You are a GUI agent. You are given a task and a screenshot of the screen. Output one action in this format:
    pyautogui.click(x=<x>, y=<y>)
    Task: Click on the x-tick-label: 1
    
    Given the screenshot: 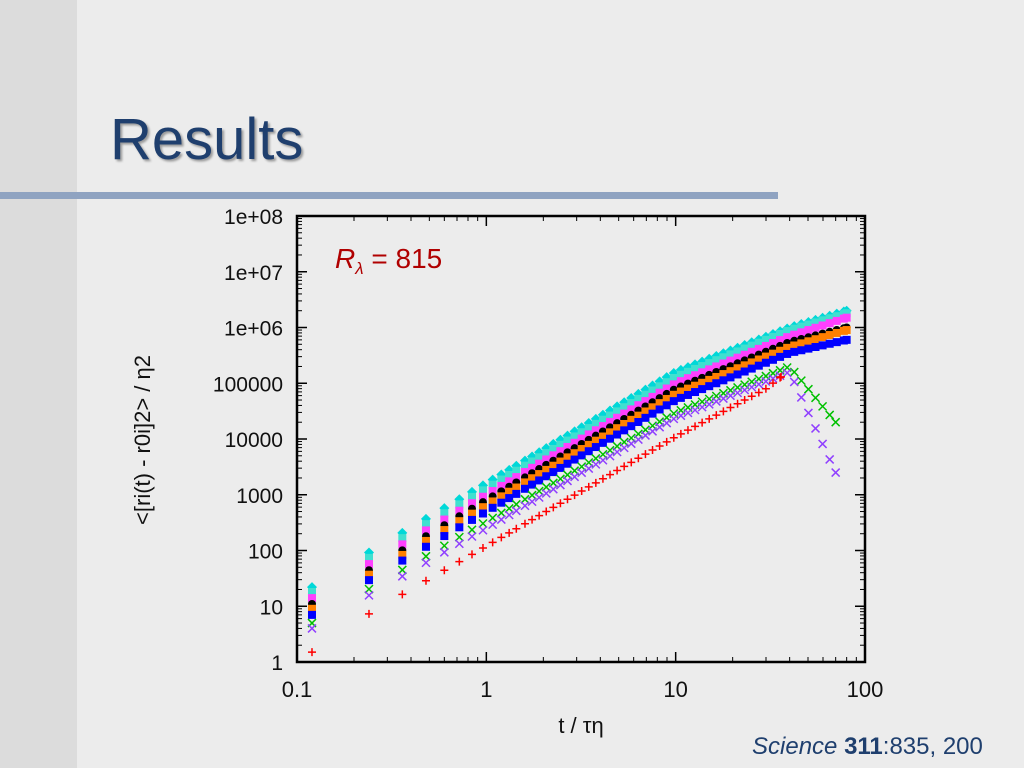 What is the action you would take?
    pyautogui.click(x=486, y=689)
    